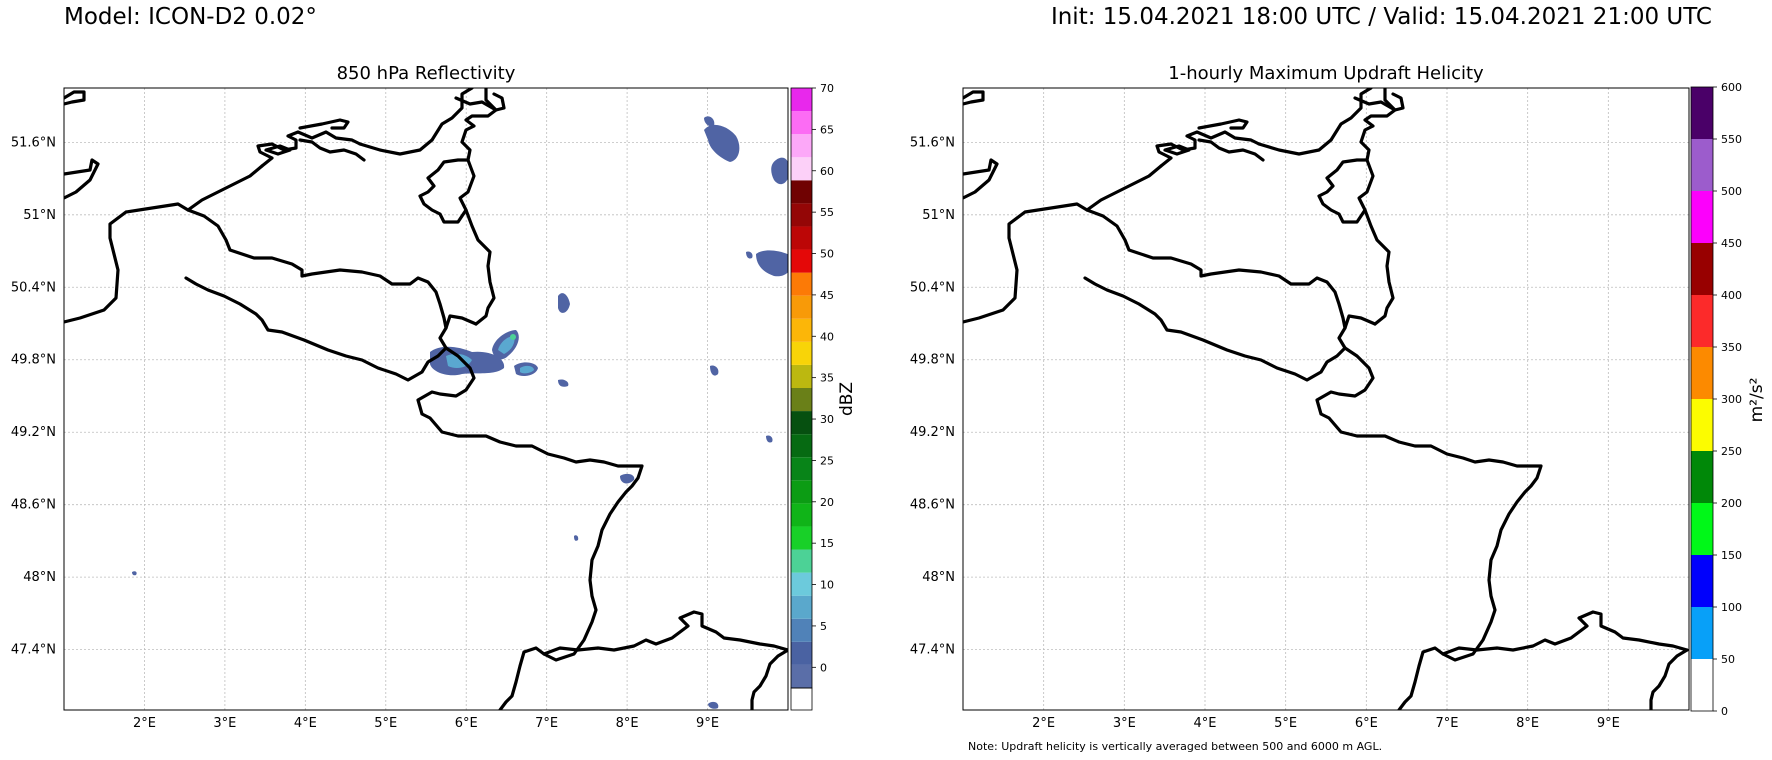 The height and width of the screenshot is (760, 1772). Describe the element at coordinates (847, 399) in the screenshot. I see `colorbar-label: dBZ` at that location.